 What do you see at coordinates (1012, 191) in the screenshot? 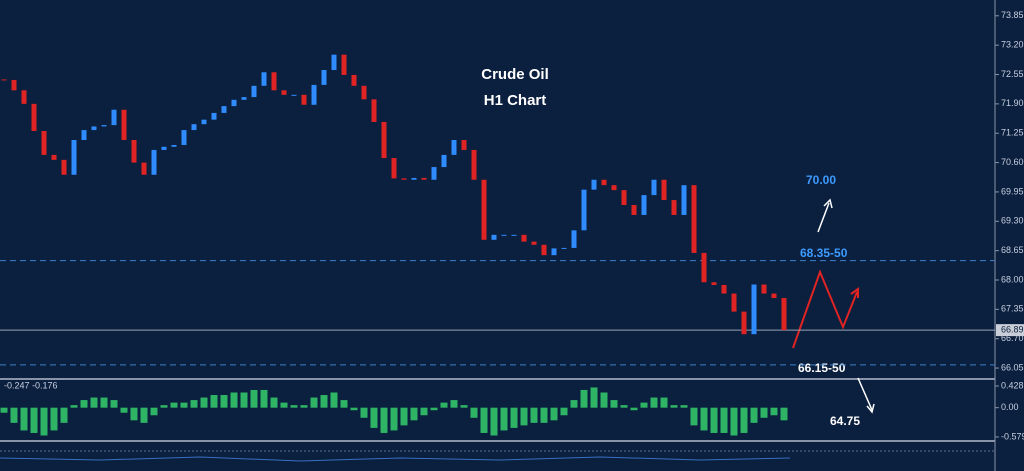
I see `y-tick-label: 69.95` at bounding box center [1012, 191].